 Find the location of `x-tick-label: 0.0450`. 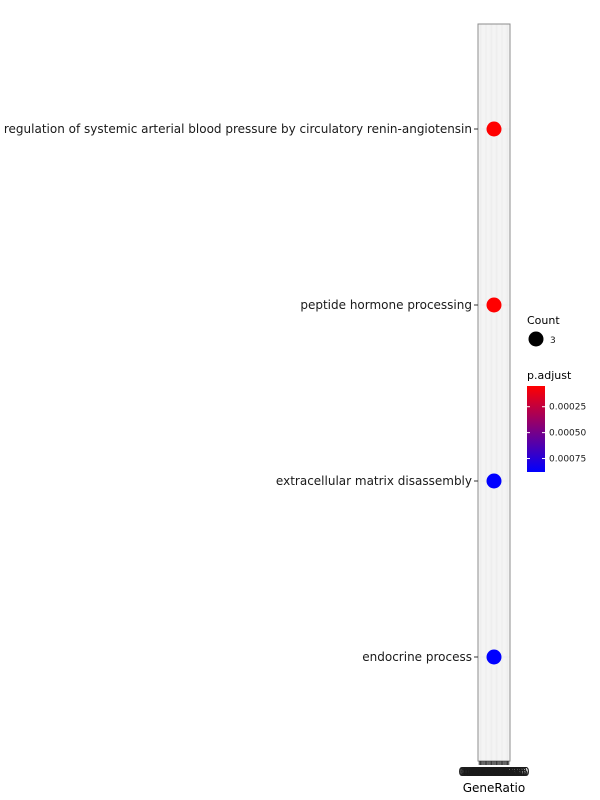

x-tick-label: 0.0450 is located at coordinates (501, 772).